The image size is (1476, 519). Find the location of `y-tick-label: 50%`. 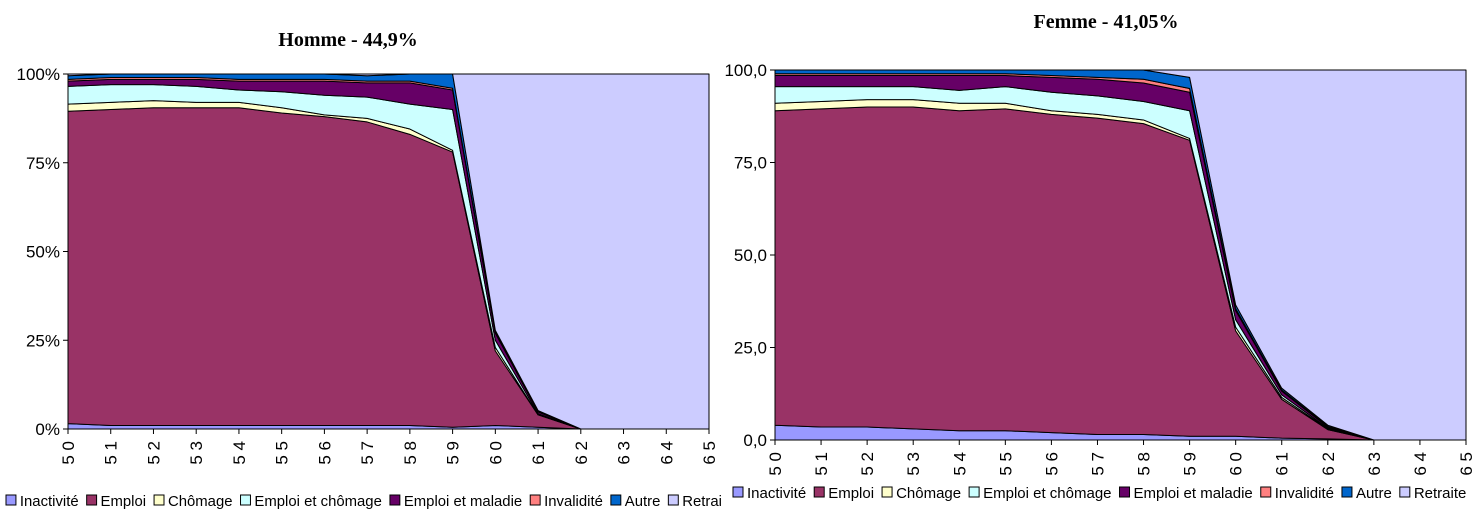

y-tick-label: 50% is located at coordinates (43, 252).